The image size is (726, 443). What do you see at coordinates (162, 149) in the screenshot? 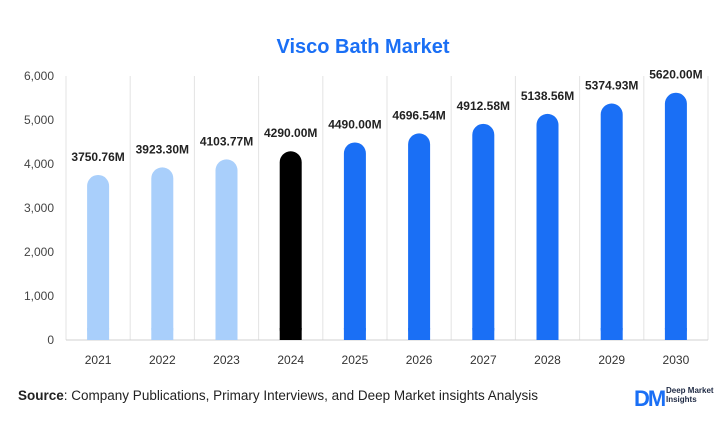
I see `data-label: 3923.30M` at bounding box center [162, 149].